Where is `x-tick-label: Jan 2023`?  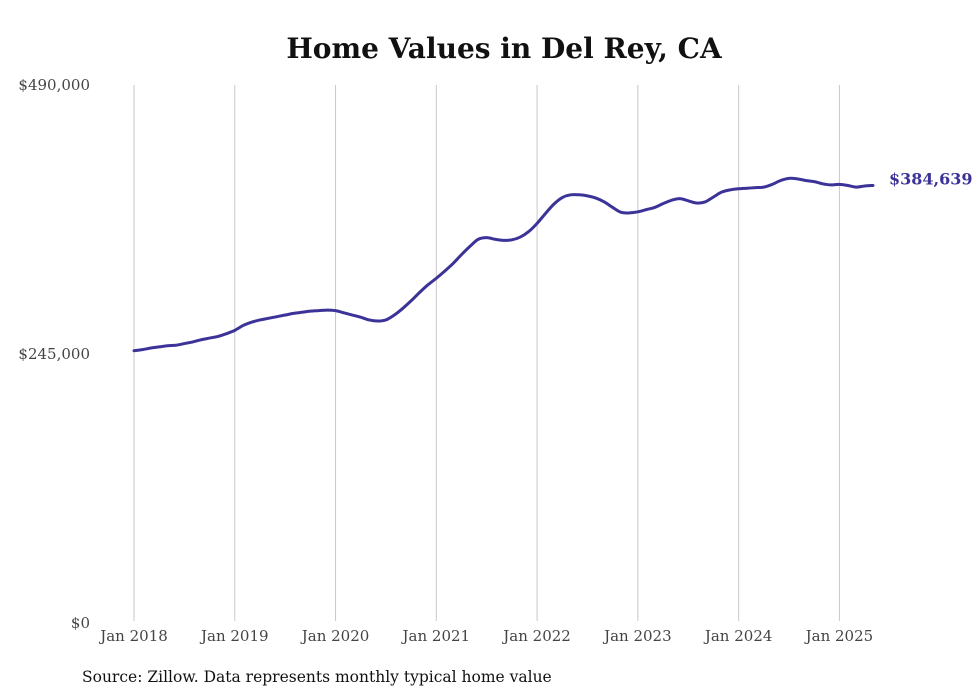
x-tick-label: Jan 2023 is located at coordinates (637, 636).